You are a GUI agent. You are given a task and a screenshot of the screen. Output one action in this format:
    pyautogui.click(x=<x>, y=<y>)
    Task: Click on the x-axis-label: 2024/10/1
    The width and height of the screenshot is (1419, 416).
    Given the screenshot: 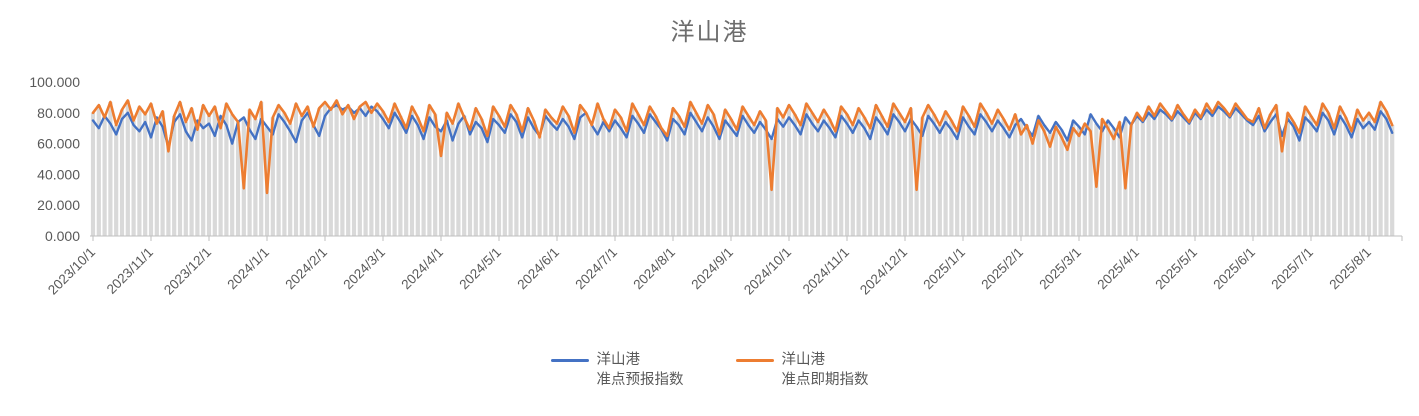 What is the action you would take?
    pyautogui.click(x=767, y=271)
    